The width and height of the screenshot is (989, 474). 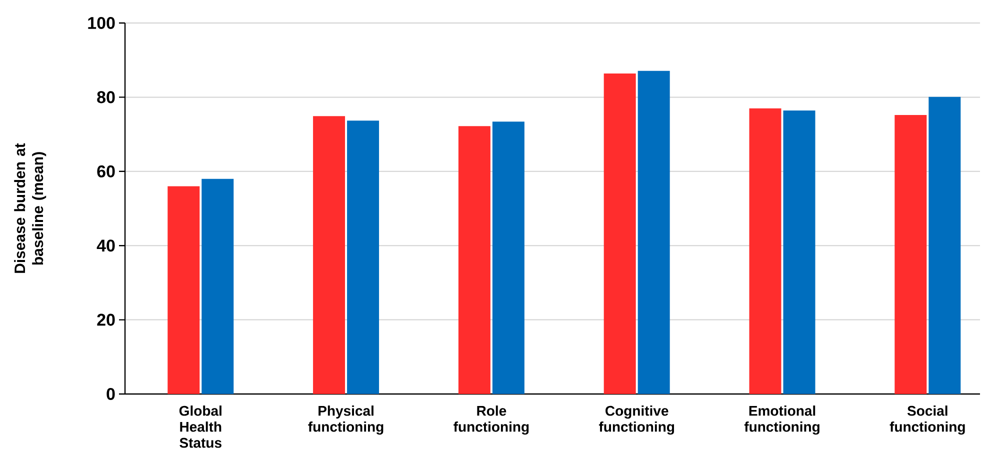 I want to click on y-tick-label: 0, so click(x=110, y=394).